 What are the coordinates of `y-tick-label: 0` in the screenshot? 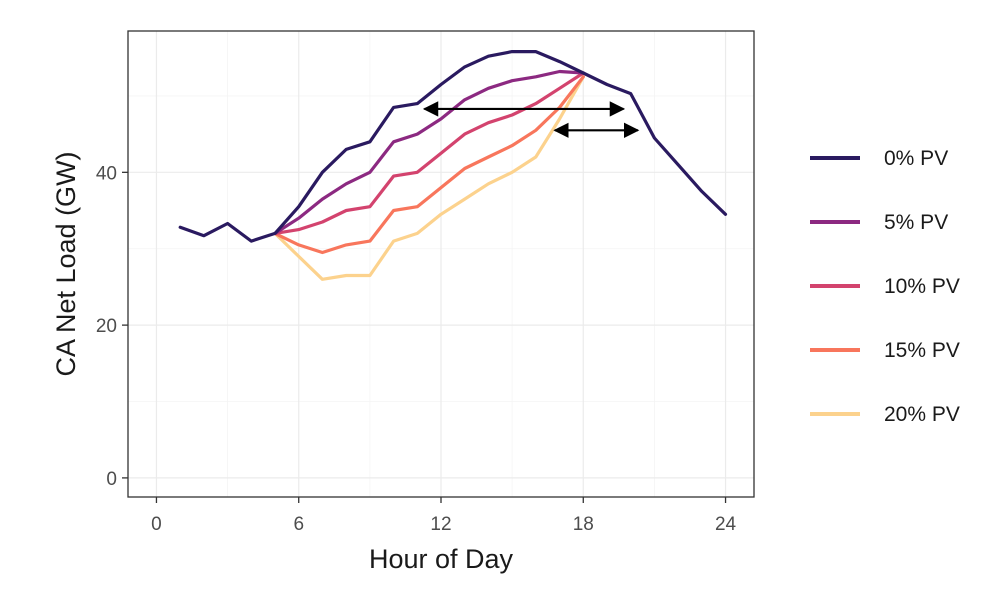 It's located at (111, 479).